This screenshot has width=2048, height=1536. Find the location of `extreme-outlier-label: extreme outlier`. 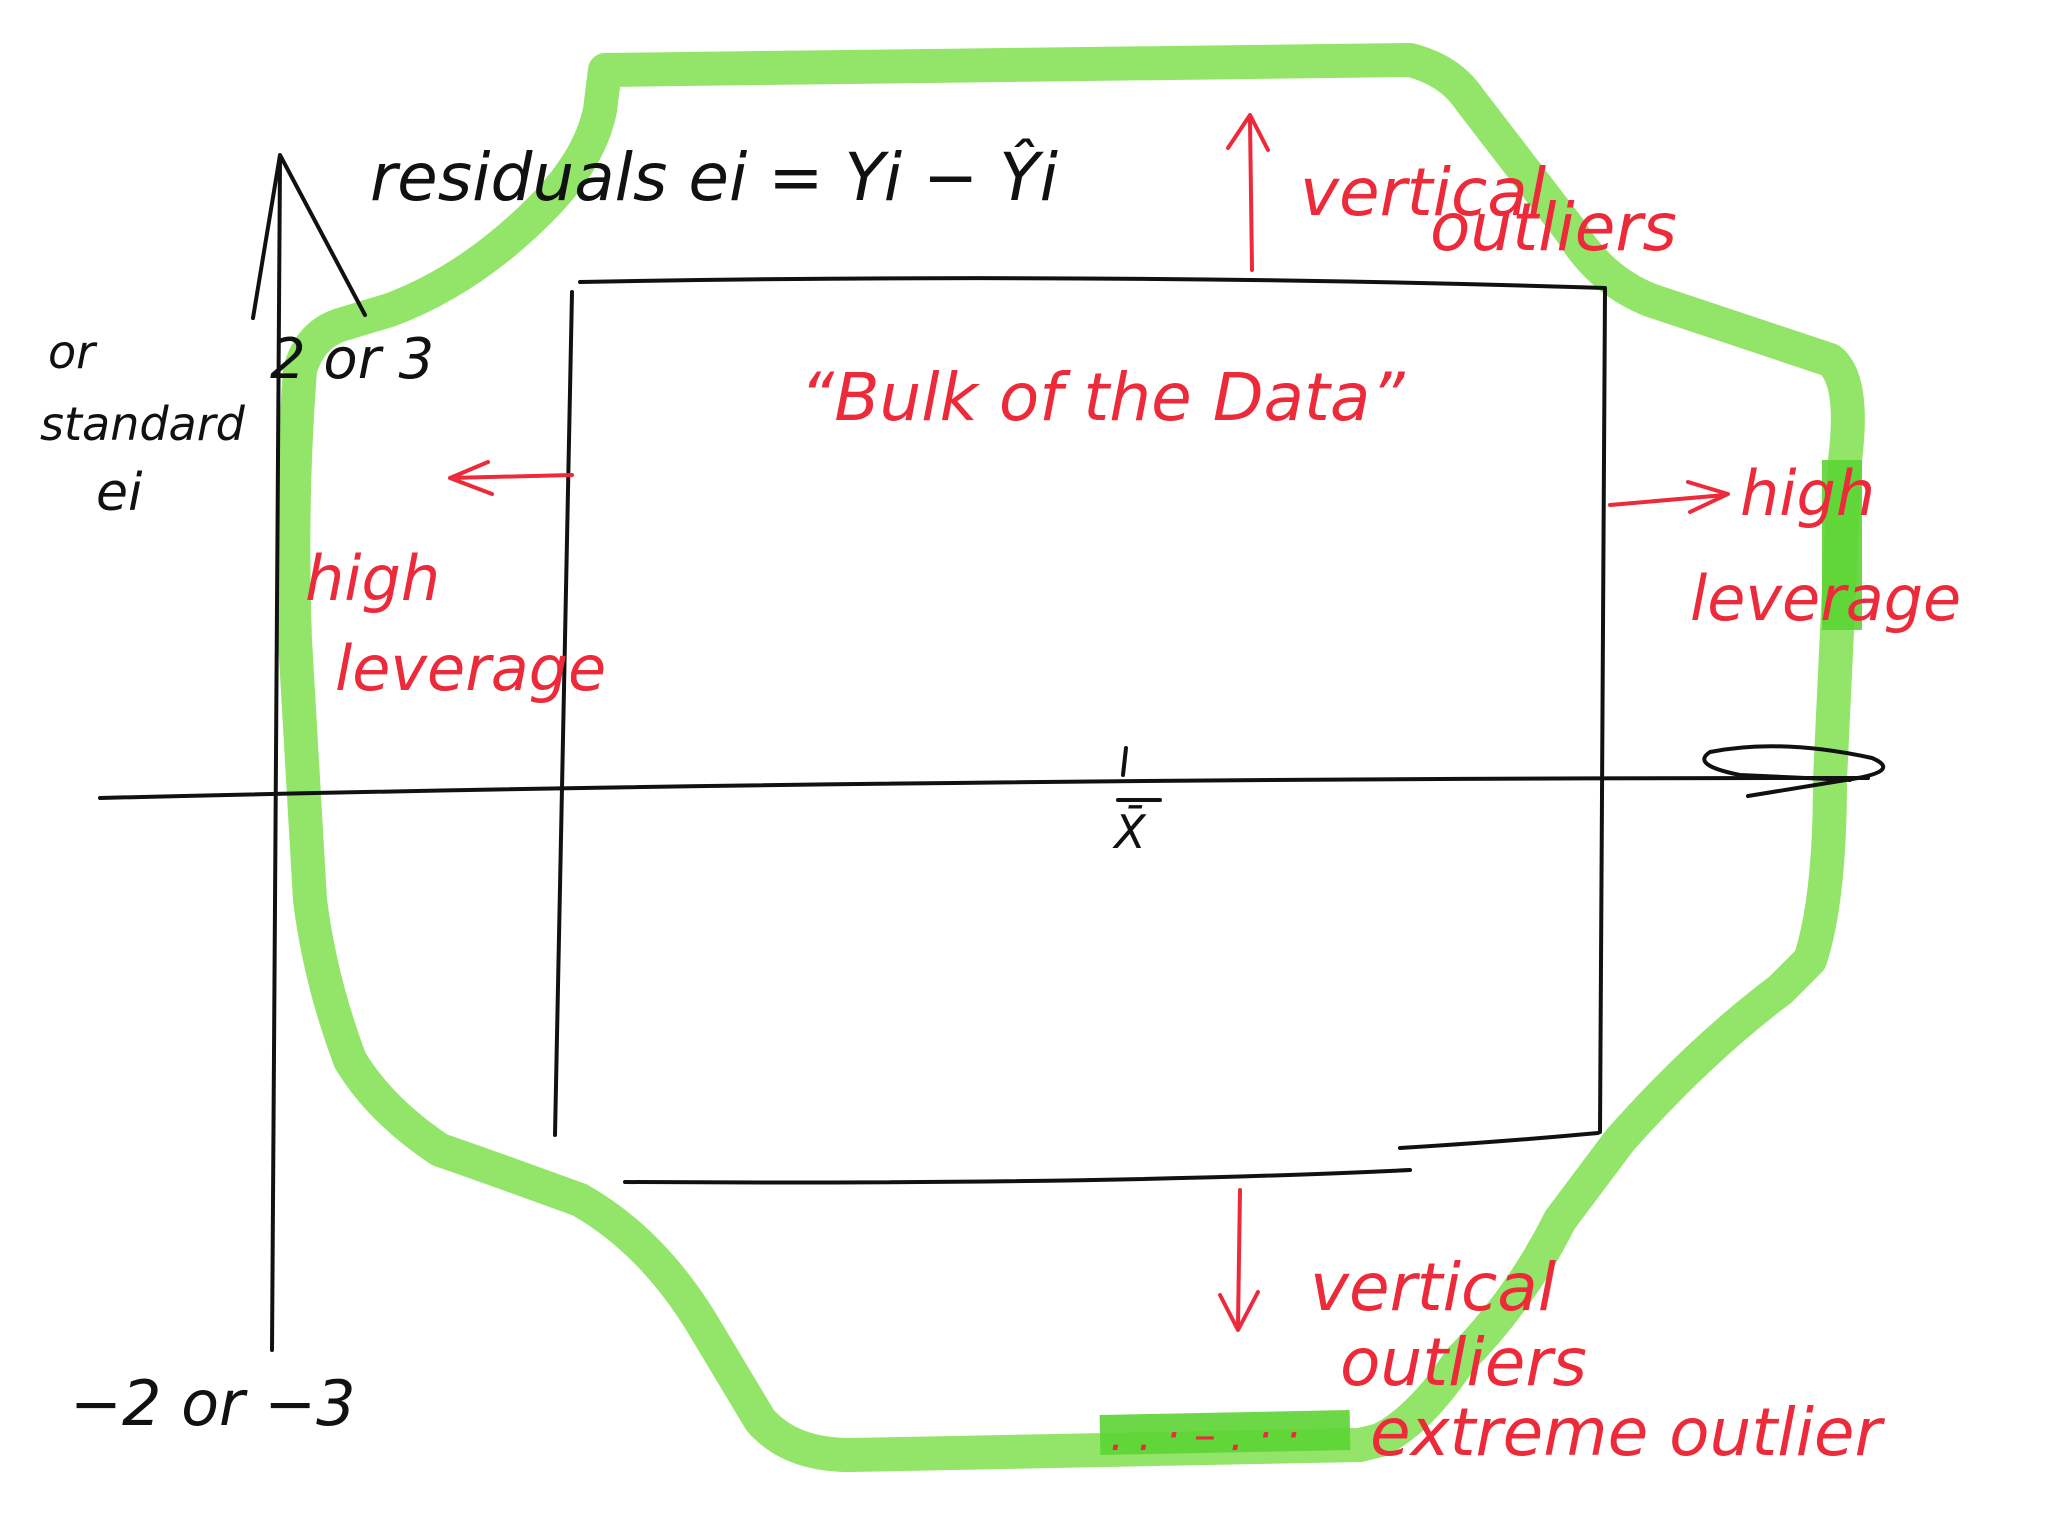

extreme-outlier-label: extreme outlier is located at coordinates (1628, 1432).